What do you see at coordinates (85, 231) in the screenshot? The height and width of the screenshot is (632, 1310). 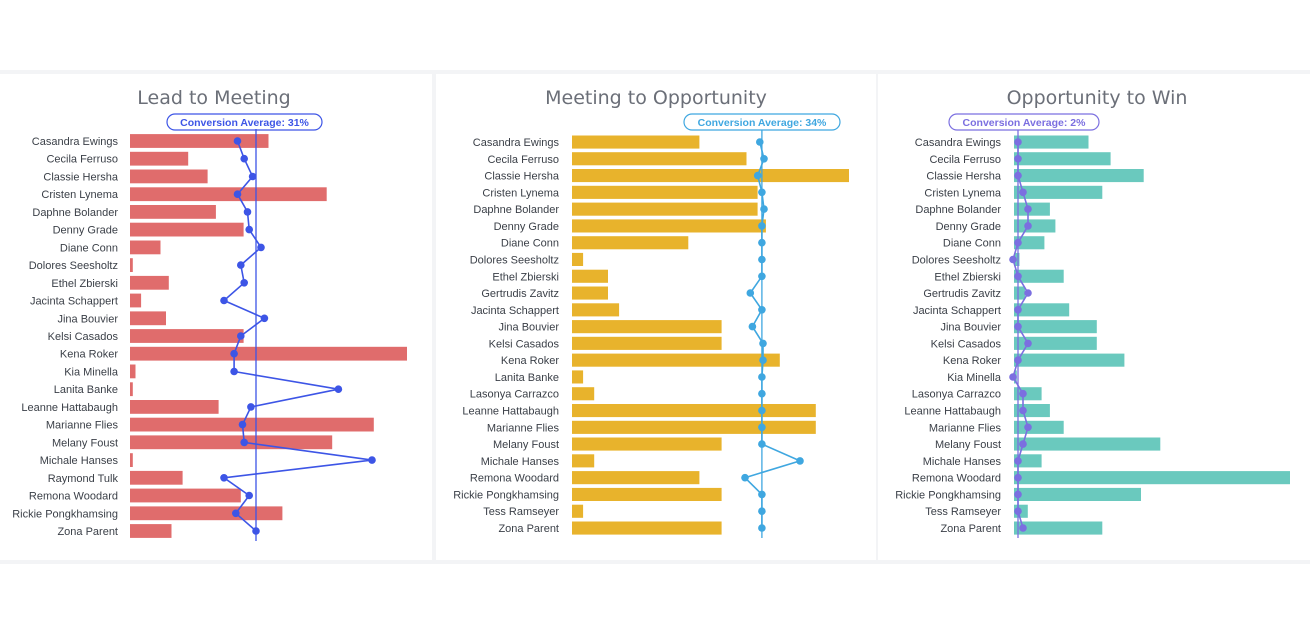 I see `category-label: Denny Grade` at bounding box center [85, 231].